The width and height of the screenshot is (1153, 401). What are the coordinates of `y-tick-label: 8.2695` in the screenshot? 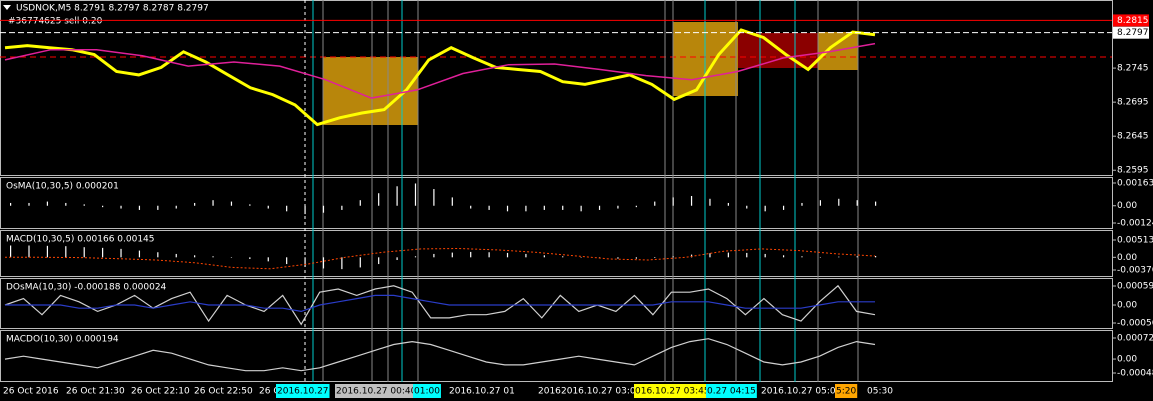 It's located at (1133, 103).